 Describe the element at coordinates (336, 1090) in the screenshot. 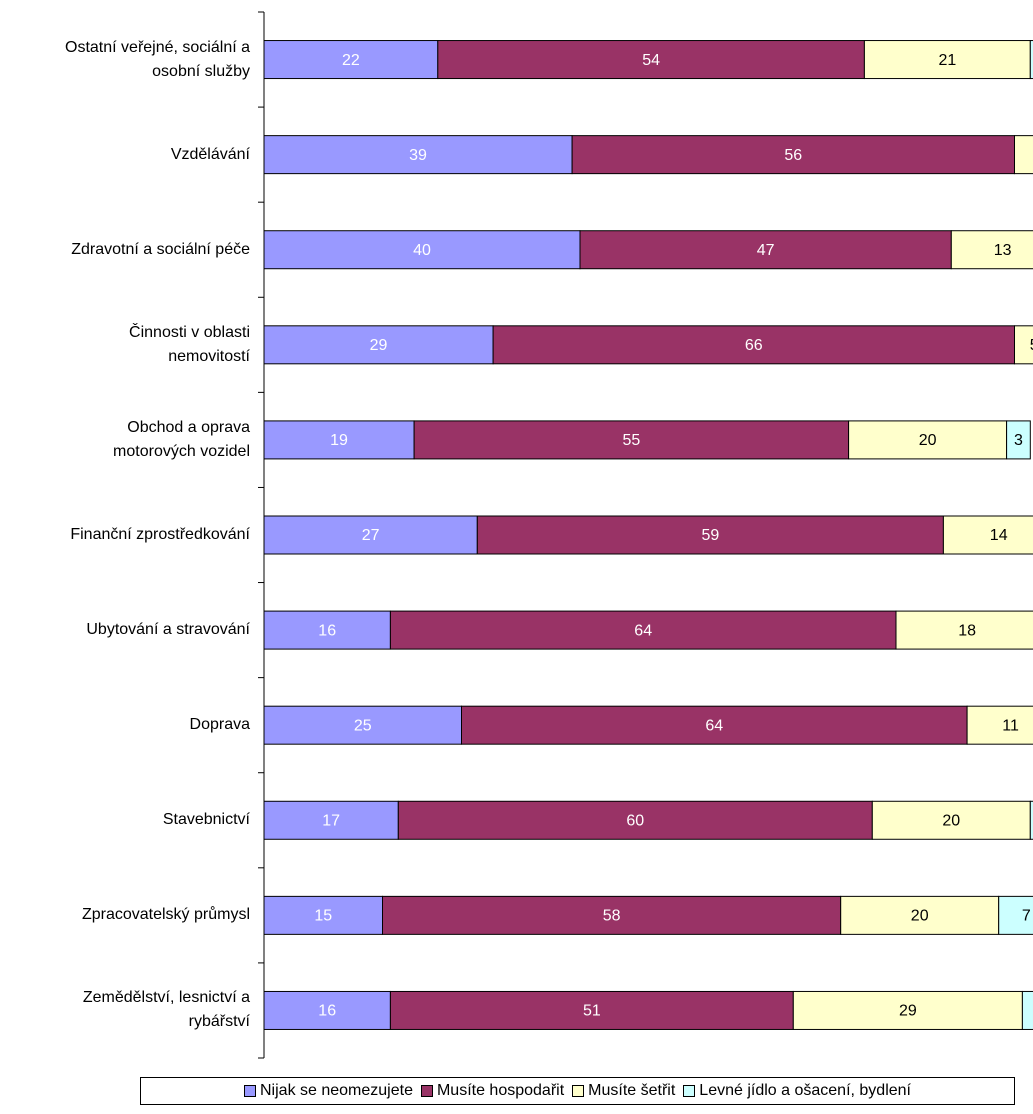

I see `legend-label: Nijak se neomezujete` at that location.